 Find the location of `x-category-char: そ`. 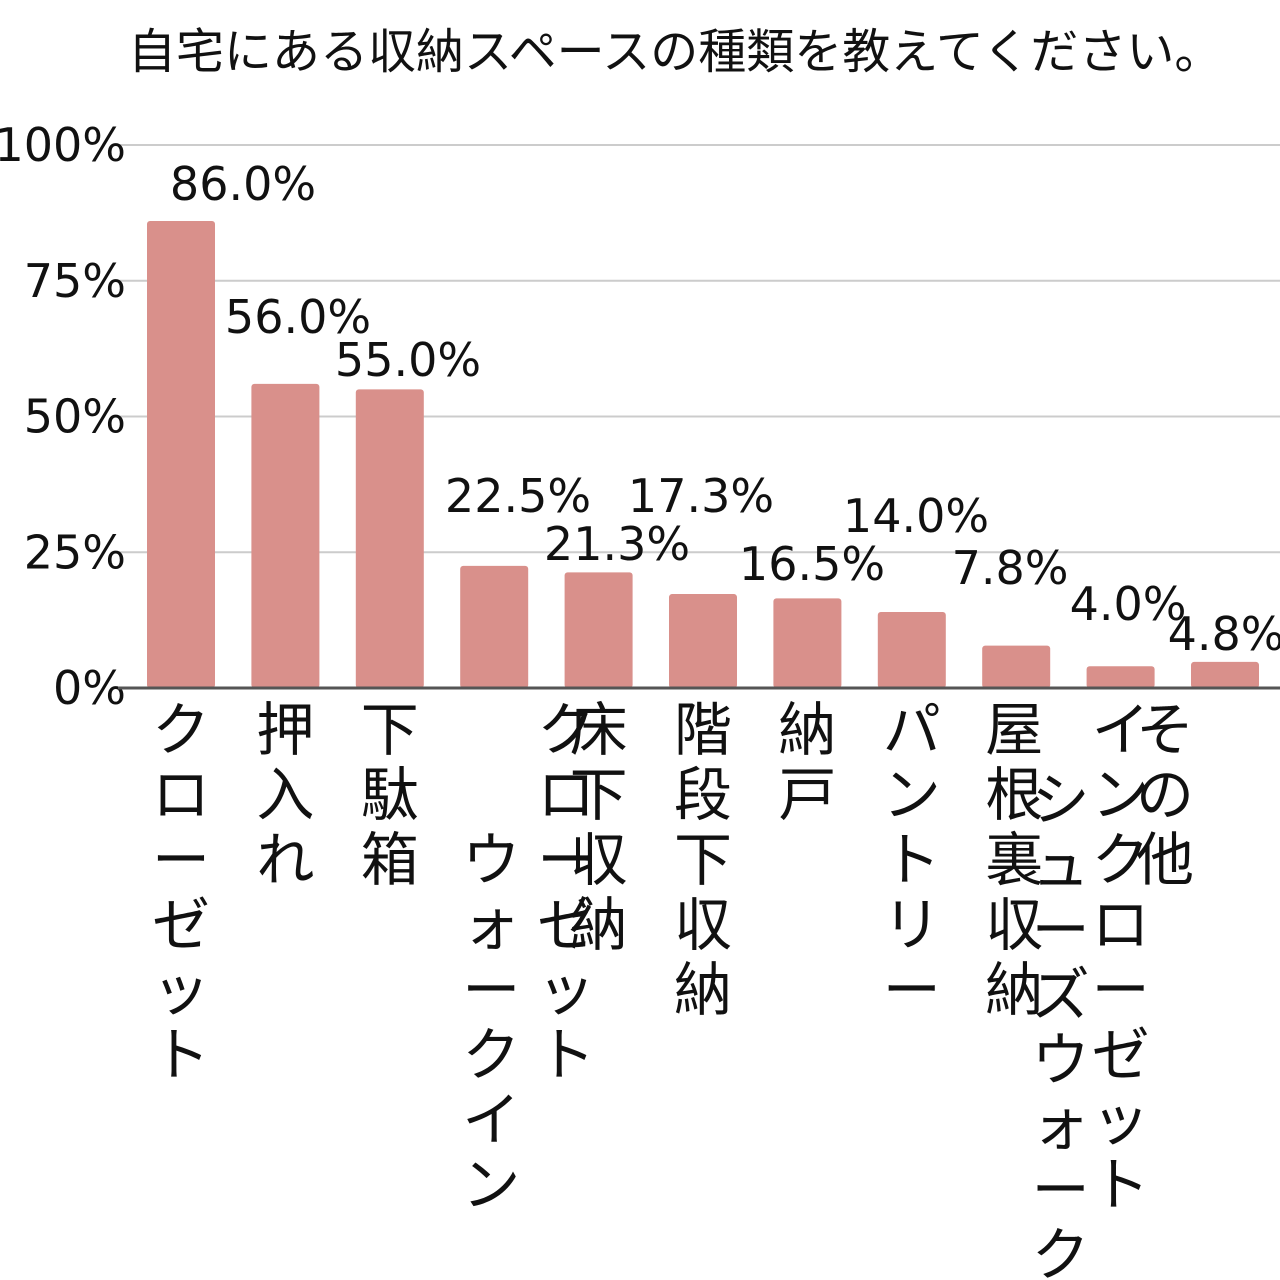

x-category-char: そ is located at coordinates (1165, 730).